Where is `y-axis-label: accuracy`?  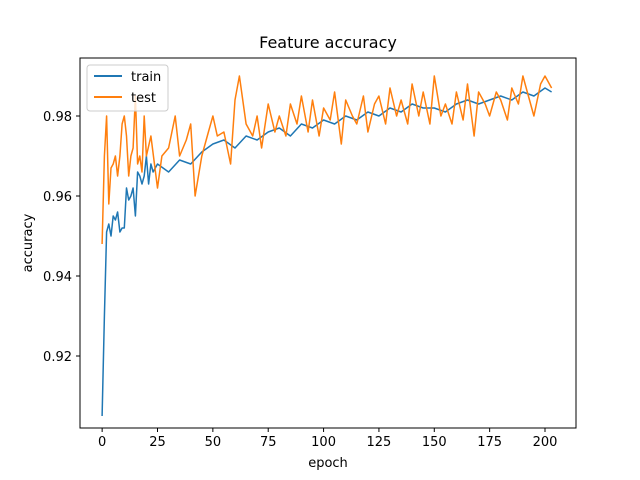
y-axis-label: accuracy is located at coordinates (28, 242).